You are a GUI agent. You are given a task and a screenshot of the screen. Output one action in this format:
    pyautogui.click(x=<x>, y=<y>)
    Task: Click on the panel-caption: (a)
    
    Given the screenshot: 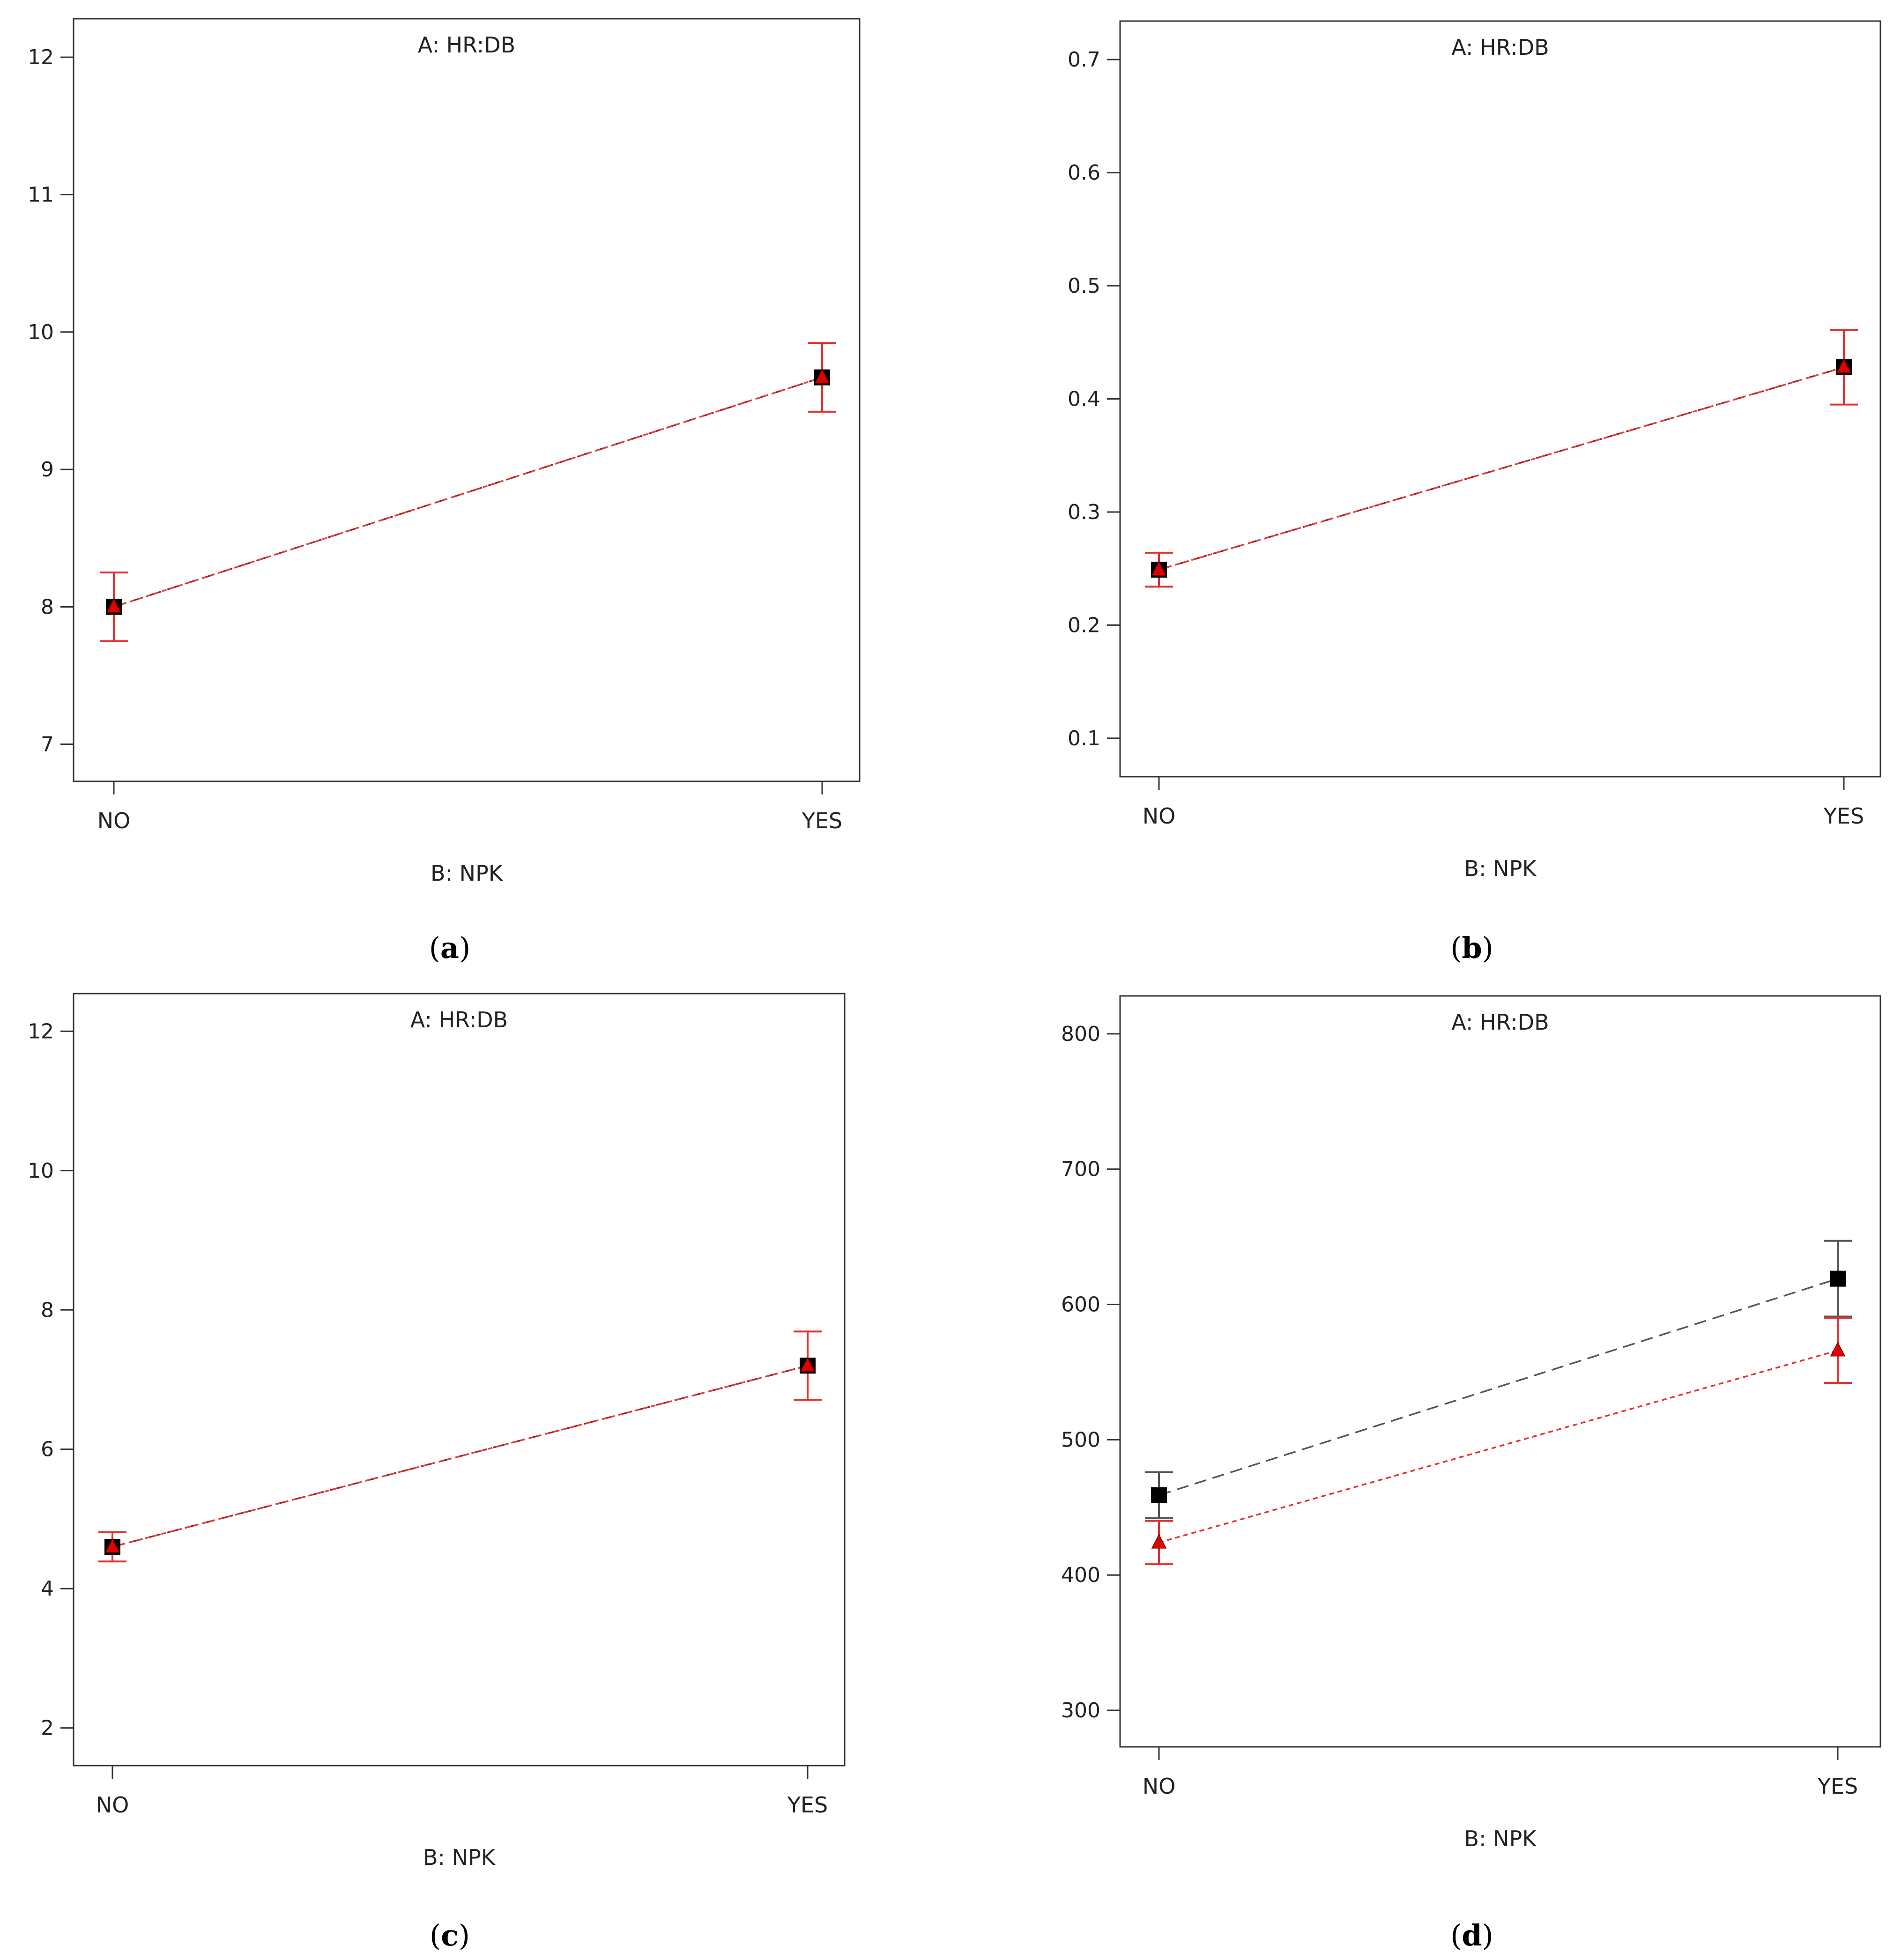 What is the action you would take?
    pyautogui.click(x=450, y=948)
    